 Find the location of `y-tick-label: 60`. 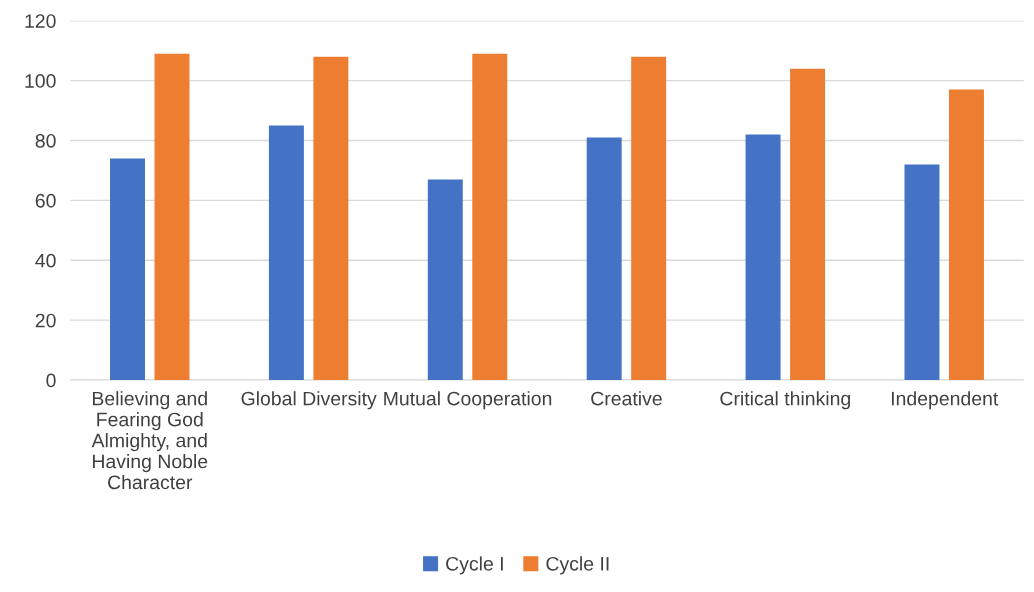

y-tick-label: 60 is located at coordinates (45, 200).